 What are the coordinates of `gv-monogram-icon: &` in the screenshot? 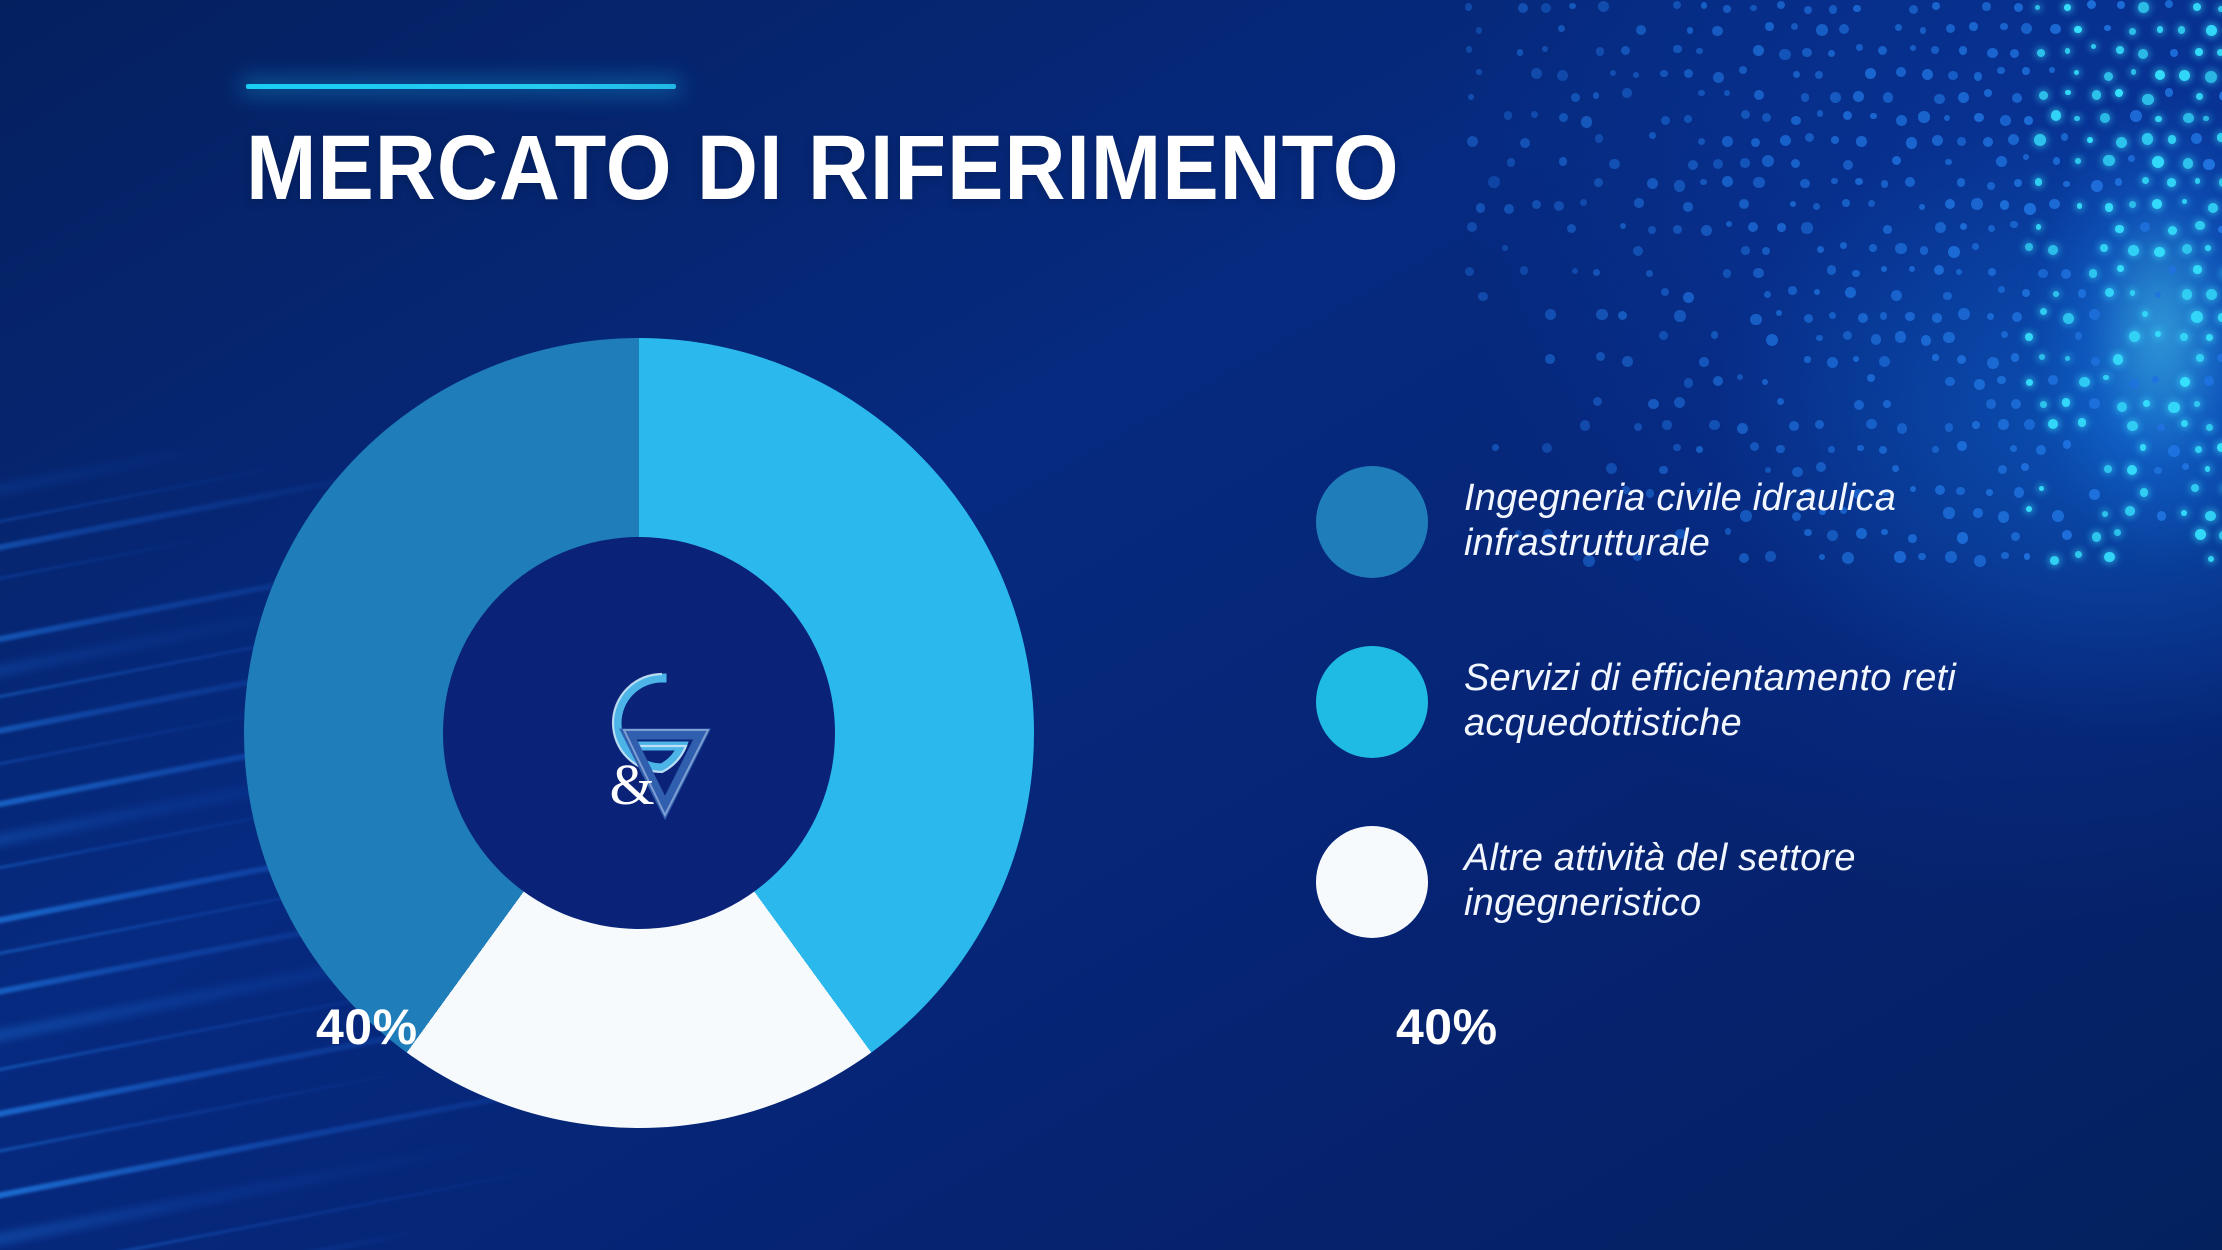 It's located at (660, 746).